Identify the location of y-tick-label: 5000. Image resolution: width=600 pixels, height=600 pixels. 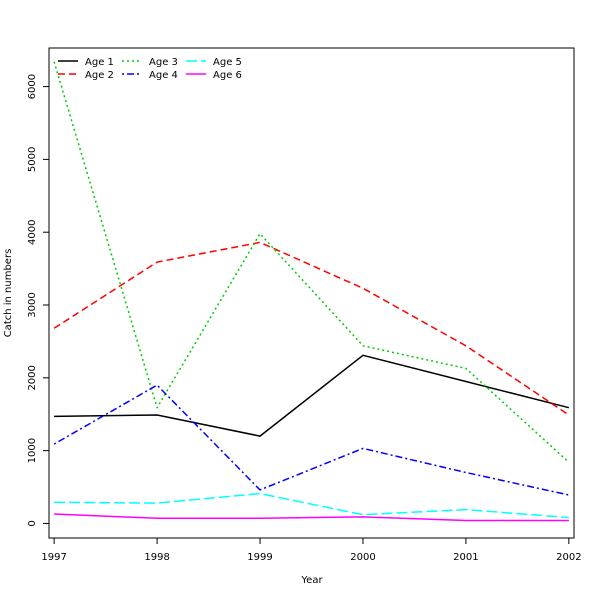
(32, 159).